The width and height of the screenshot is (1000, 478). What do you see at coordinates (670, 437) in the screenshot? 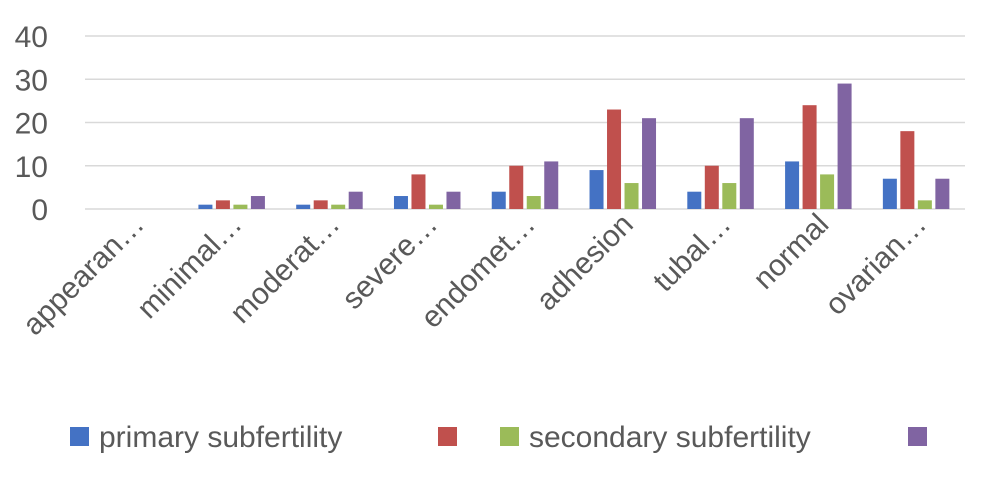
I see `legend-label: secondary subfertility` at bounding box center [670, 437].